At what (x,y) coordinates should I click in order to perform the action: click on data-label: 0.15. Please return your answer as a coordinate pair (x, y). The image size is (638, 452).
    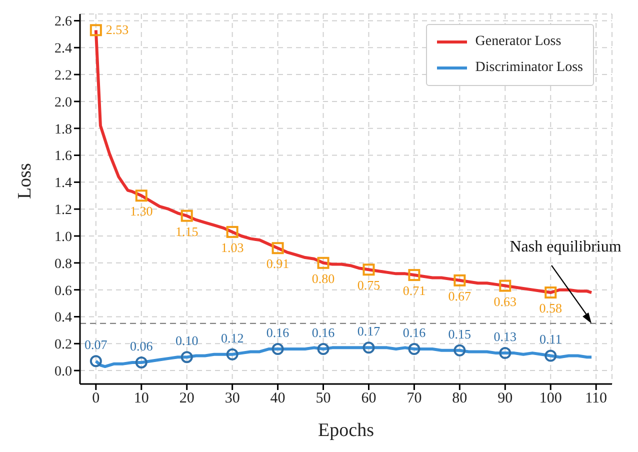
    Looking at the image, I should click on (460, 334).